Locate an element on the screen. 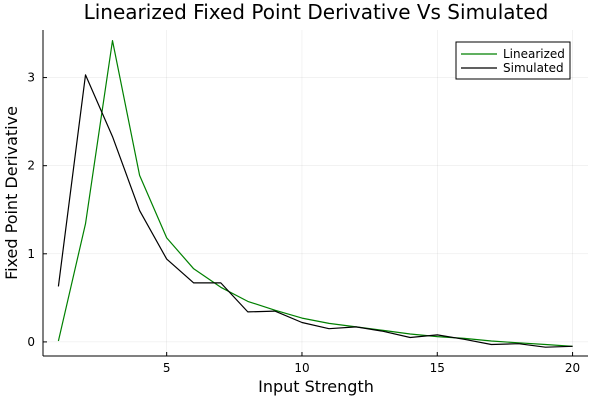  legend-label-linearized: Linearized is located at coordinates (534, 54).